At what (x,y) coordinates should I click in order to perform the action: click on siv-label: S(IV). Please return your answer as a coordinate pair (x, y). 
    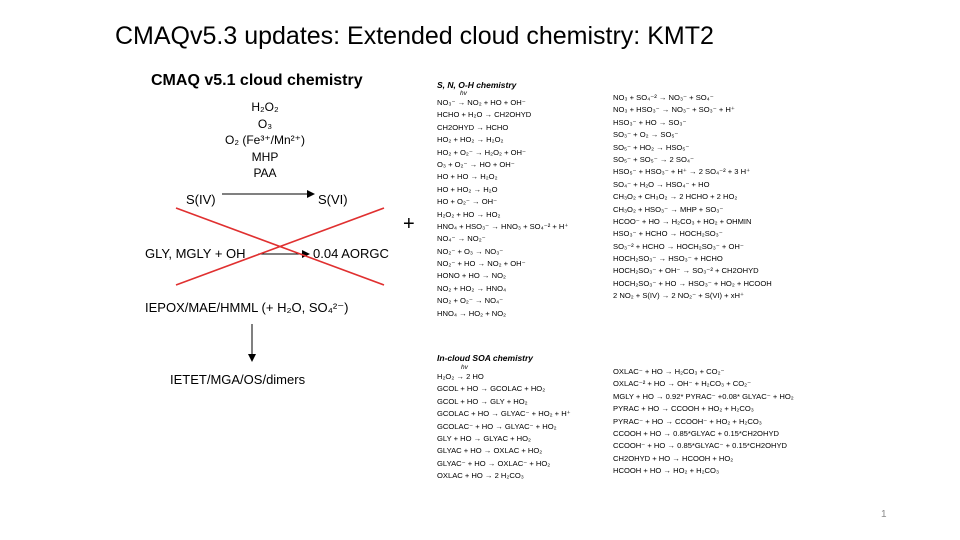
    Looking at the image, I should click on (201, 199).